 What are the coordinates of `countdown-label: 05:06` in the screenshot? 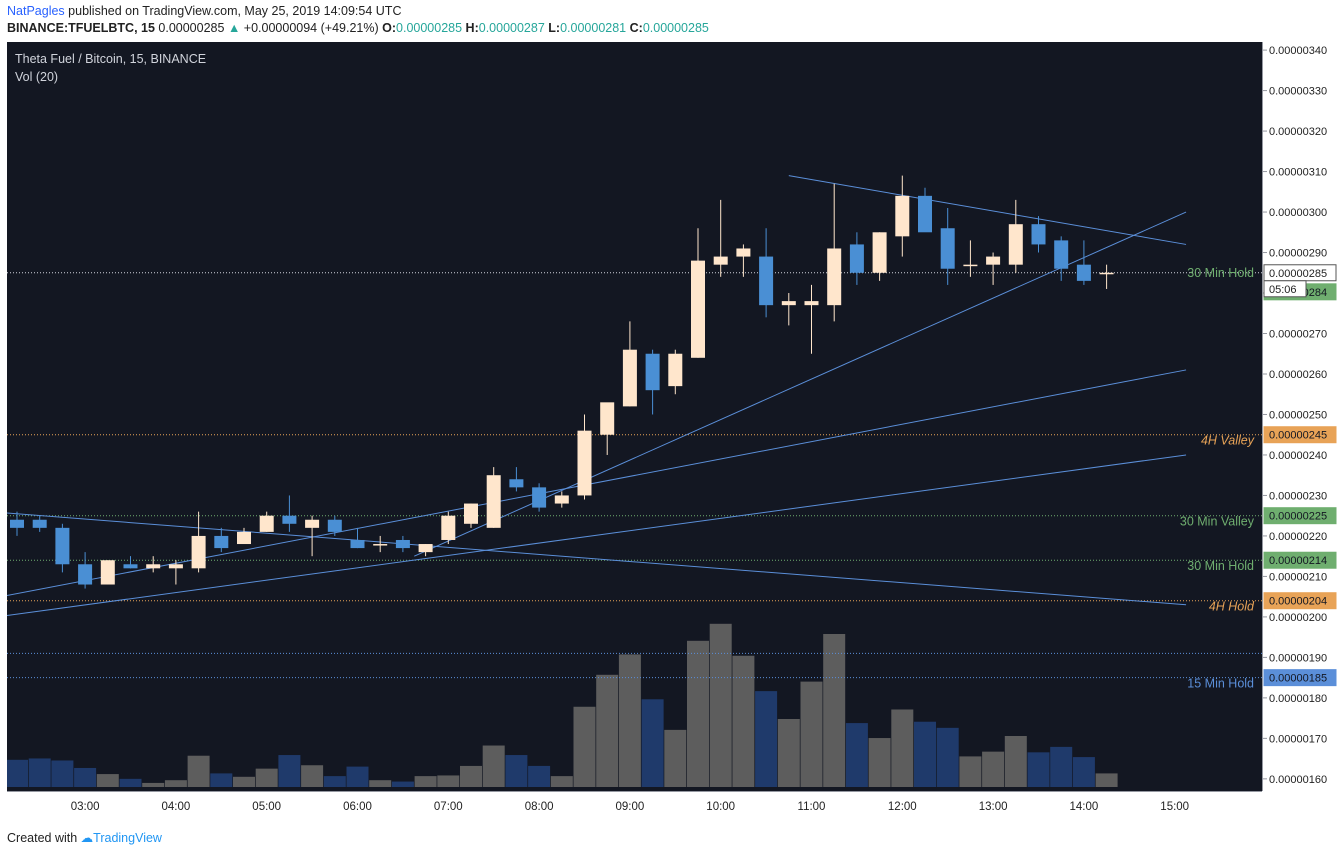 It's located at (1283, 290).